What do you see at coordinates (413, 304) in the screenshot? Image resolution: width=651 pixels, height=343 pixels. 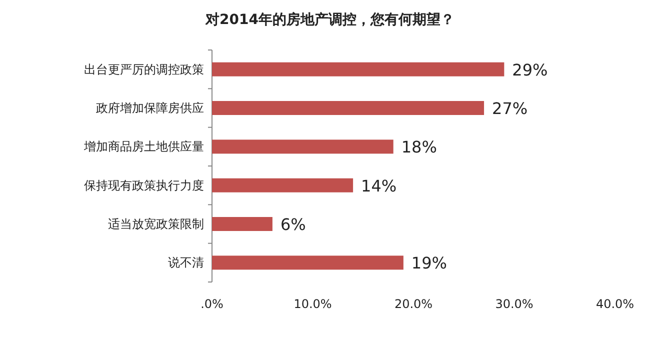 I see `x-tick-label: 20.0%` at bounding box center [413, 304].